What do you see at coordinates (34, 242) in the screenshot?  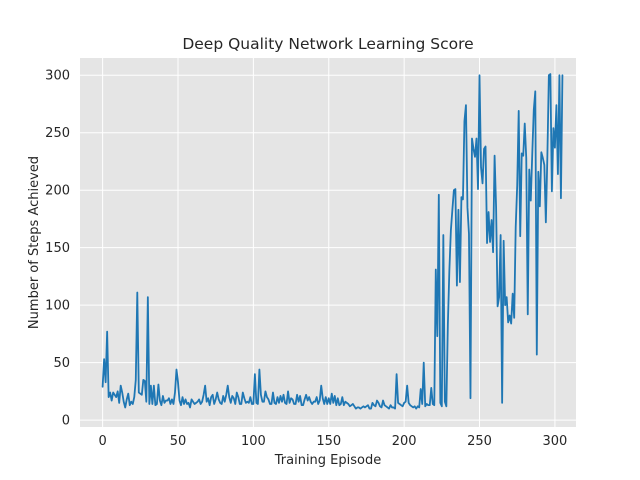 I see `y-axis-title: Number of Steps Achieved` at bounding box center [34, 242].